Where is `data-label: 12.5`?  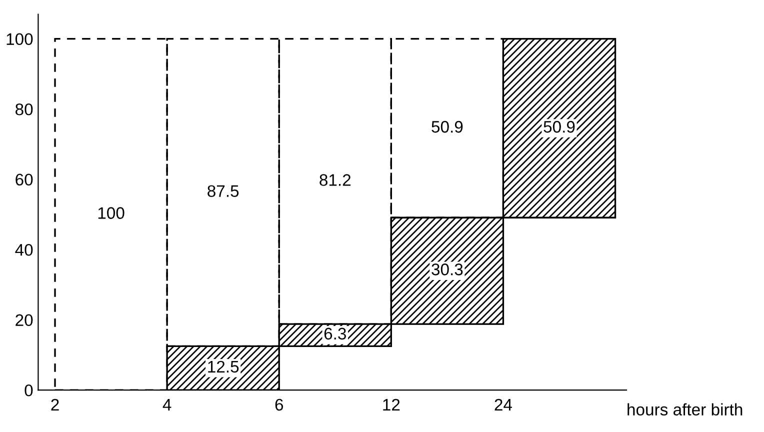 data-label: 12.5 is located at coordinates (223, 366).